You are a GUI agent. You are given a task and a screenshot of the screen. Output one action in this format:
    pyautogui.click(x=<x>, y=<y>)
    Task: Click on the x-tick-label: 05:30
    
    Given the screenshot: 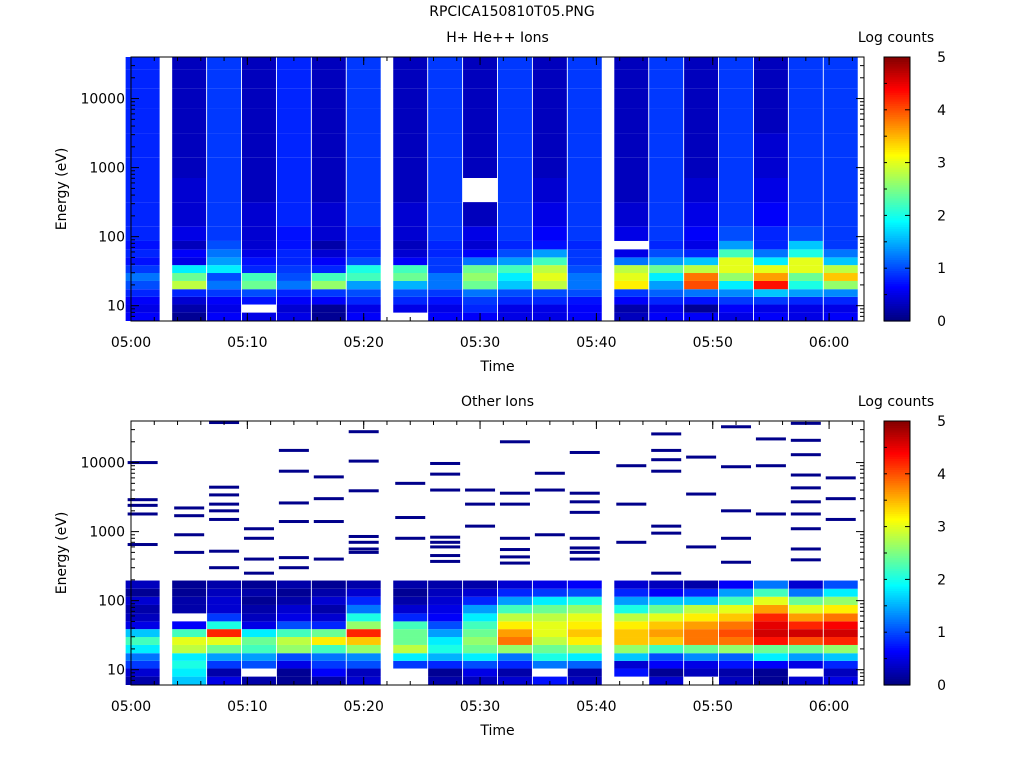 What is the action you would take?
    pyautogui.click(x=480, y=343)
    